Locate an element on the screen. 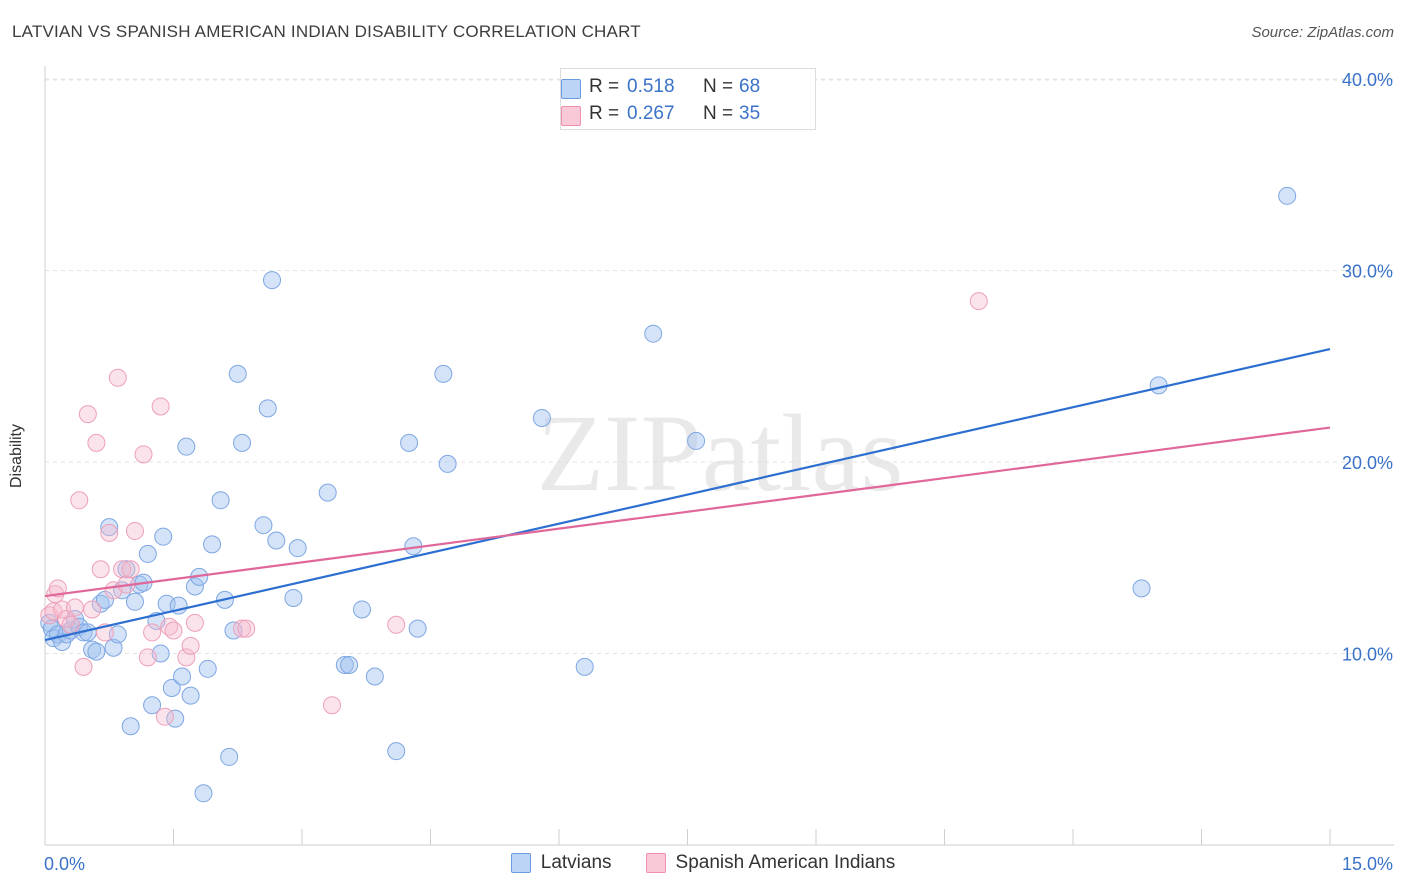 This screenshot has height=892, width=1406. x-tick-label: 0.0% is located at coordinates (64, 864).